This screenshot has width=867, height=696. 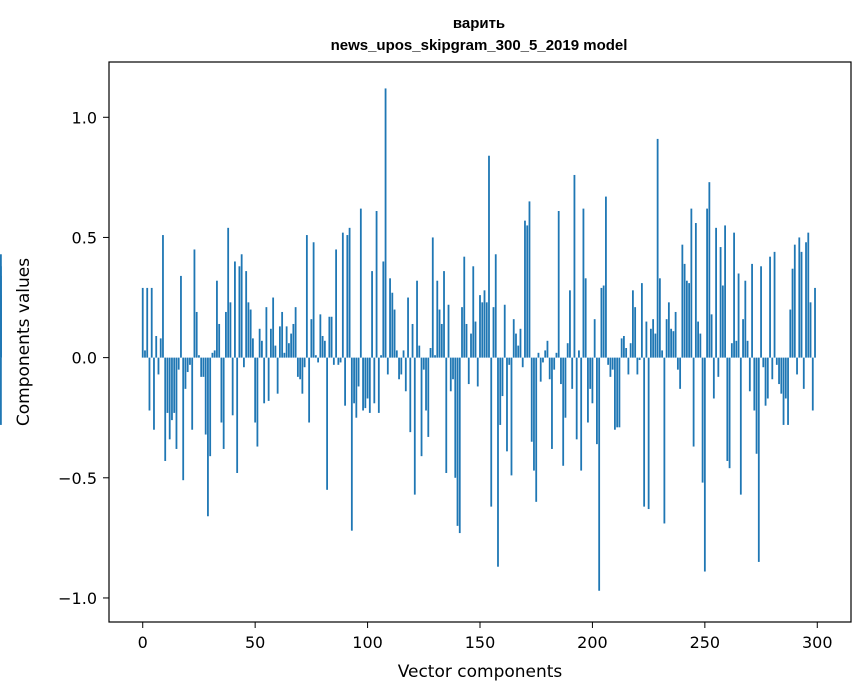 What do you see at coordinates (84, 358) in the screenshot?
I see `y-tick-label: 0.0` at bounding box center [84, 358].